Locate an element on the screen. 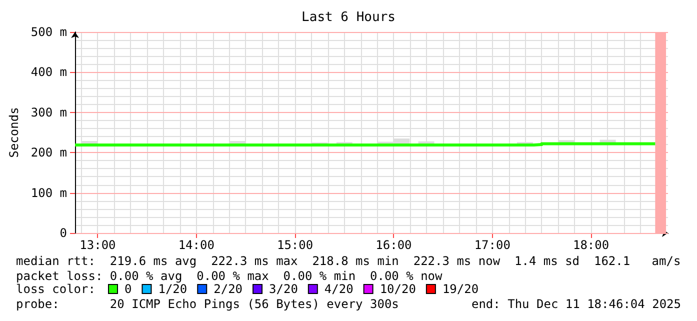 The image size is (697, 321). x-tick-label: 14:00 is located at coordinates (196, 245).